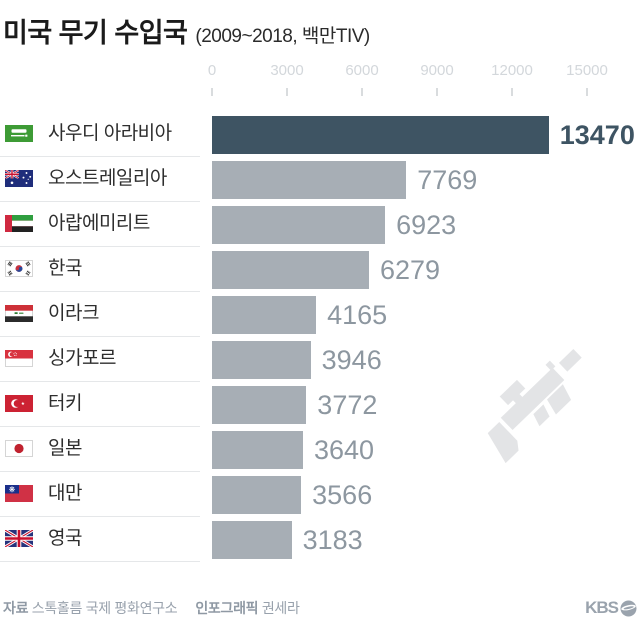 The width and height of the screenshot is (640, 629). Describe the element at coordinates (65, 448) in the screenshot. I see `country-label: 일본` at that location.